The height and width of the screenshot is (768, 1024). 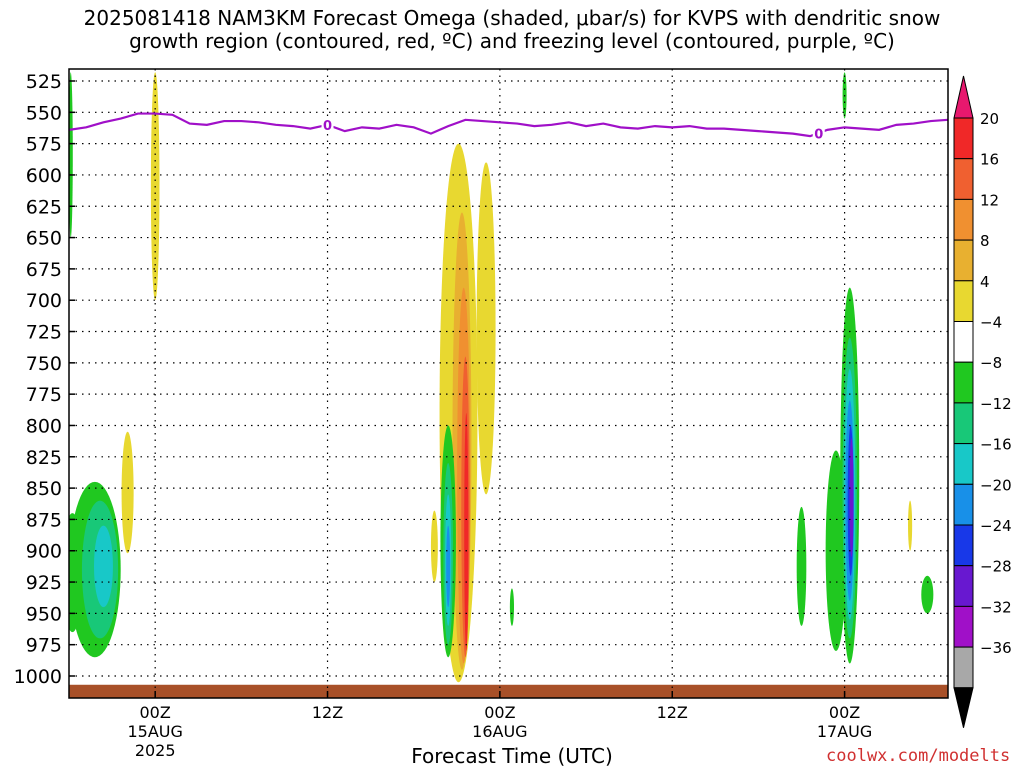 What do you see at coordinates (996, 607) in the screenshot?
I see `colorbar-label: −32` at bounding box center [996, 607].